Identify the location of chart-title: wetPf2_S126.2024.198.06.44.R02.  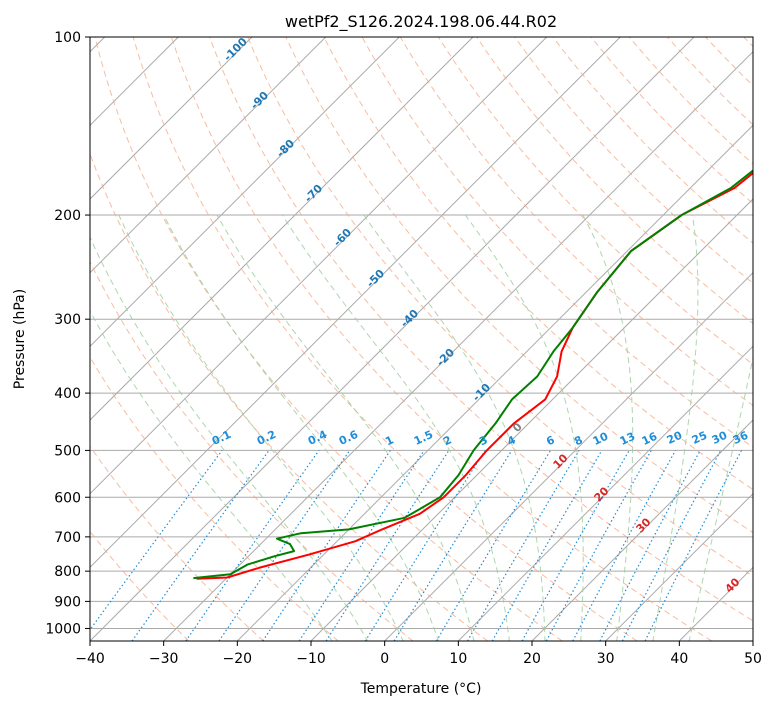
(421, 22).